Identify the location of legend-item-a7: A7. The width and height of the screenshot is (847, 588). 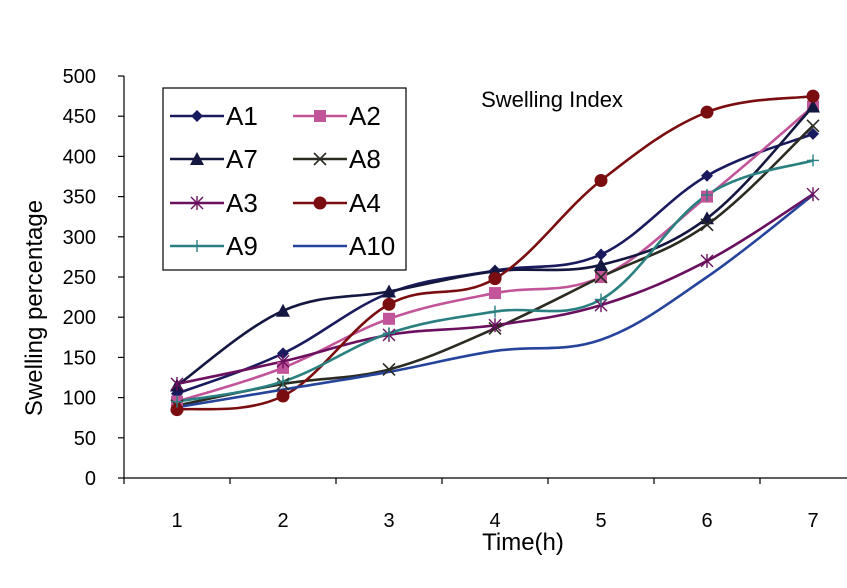
(214, 159).